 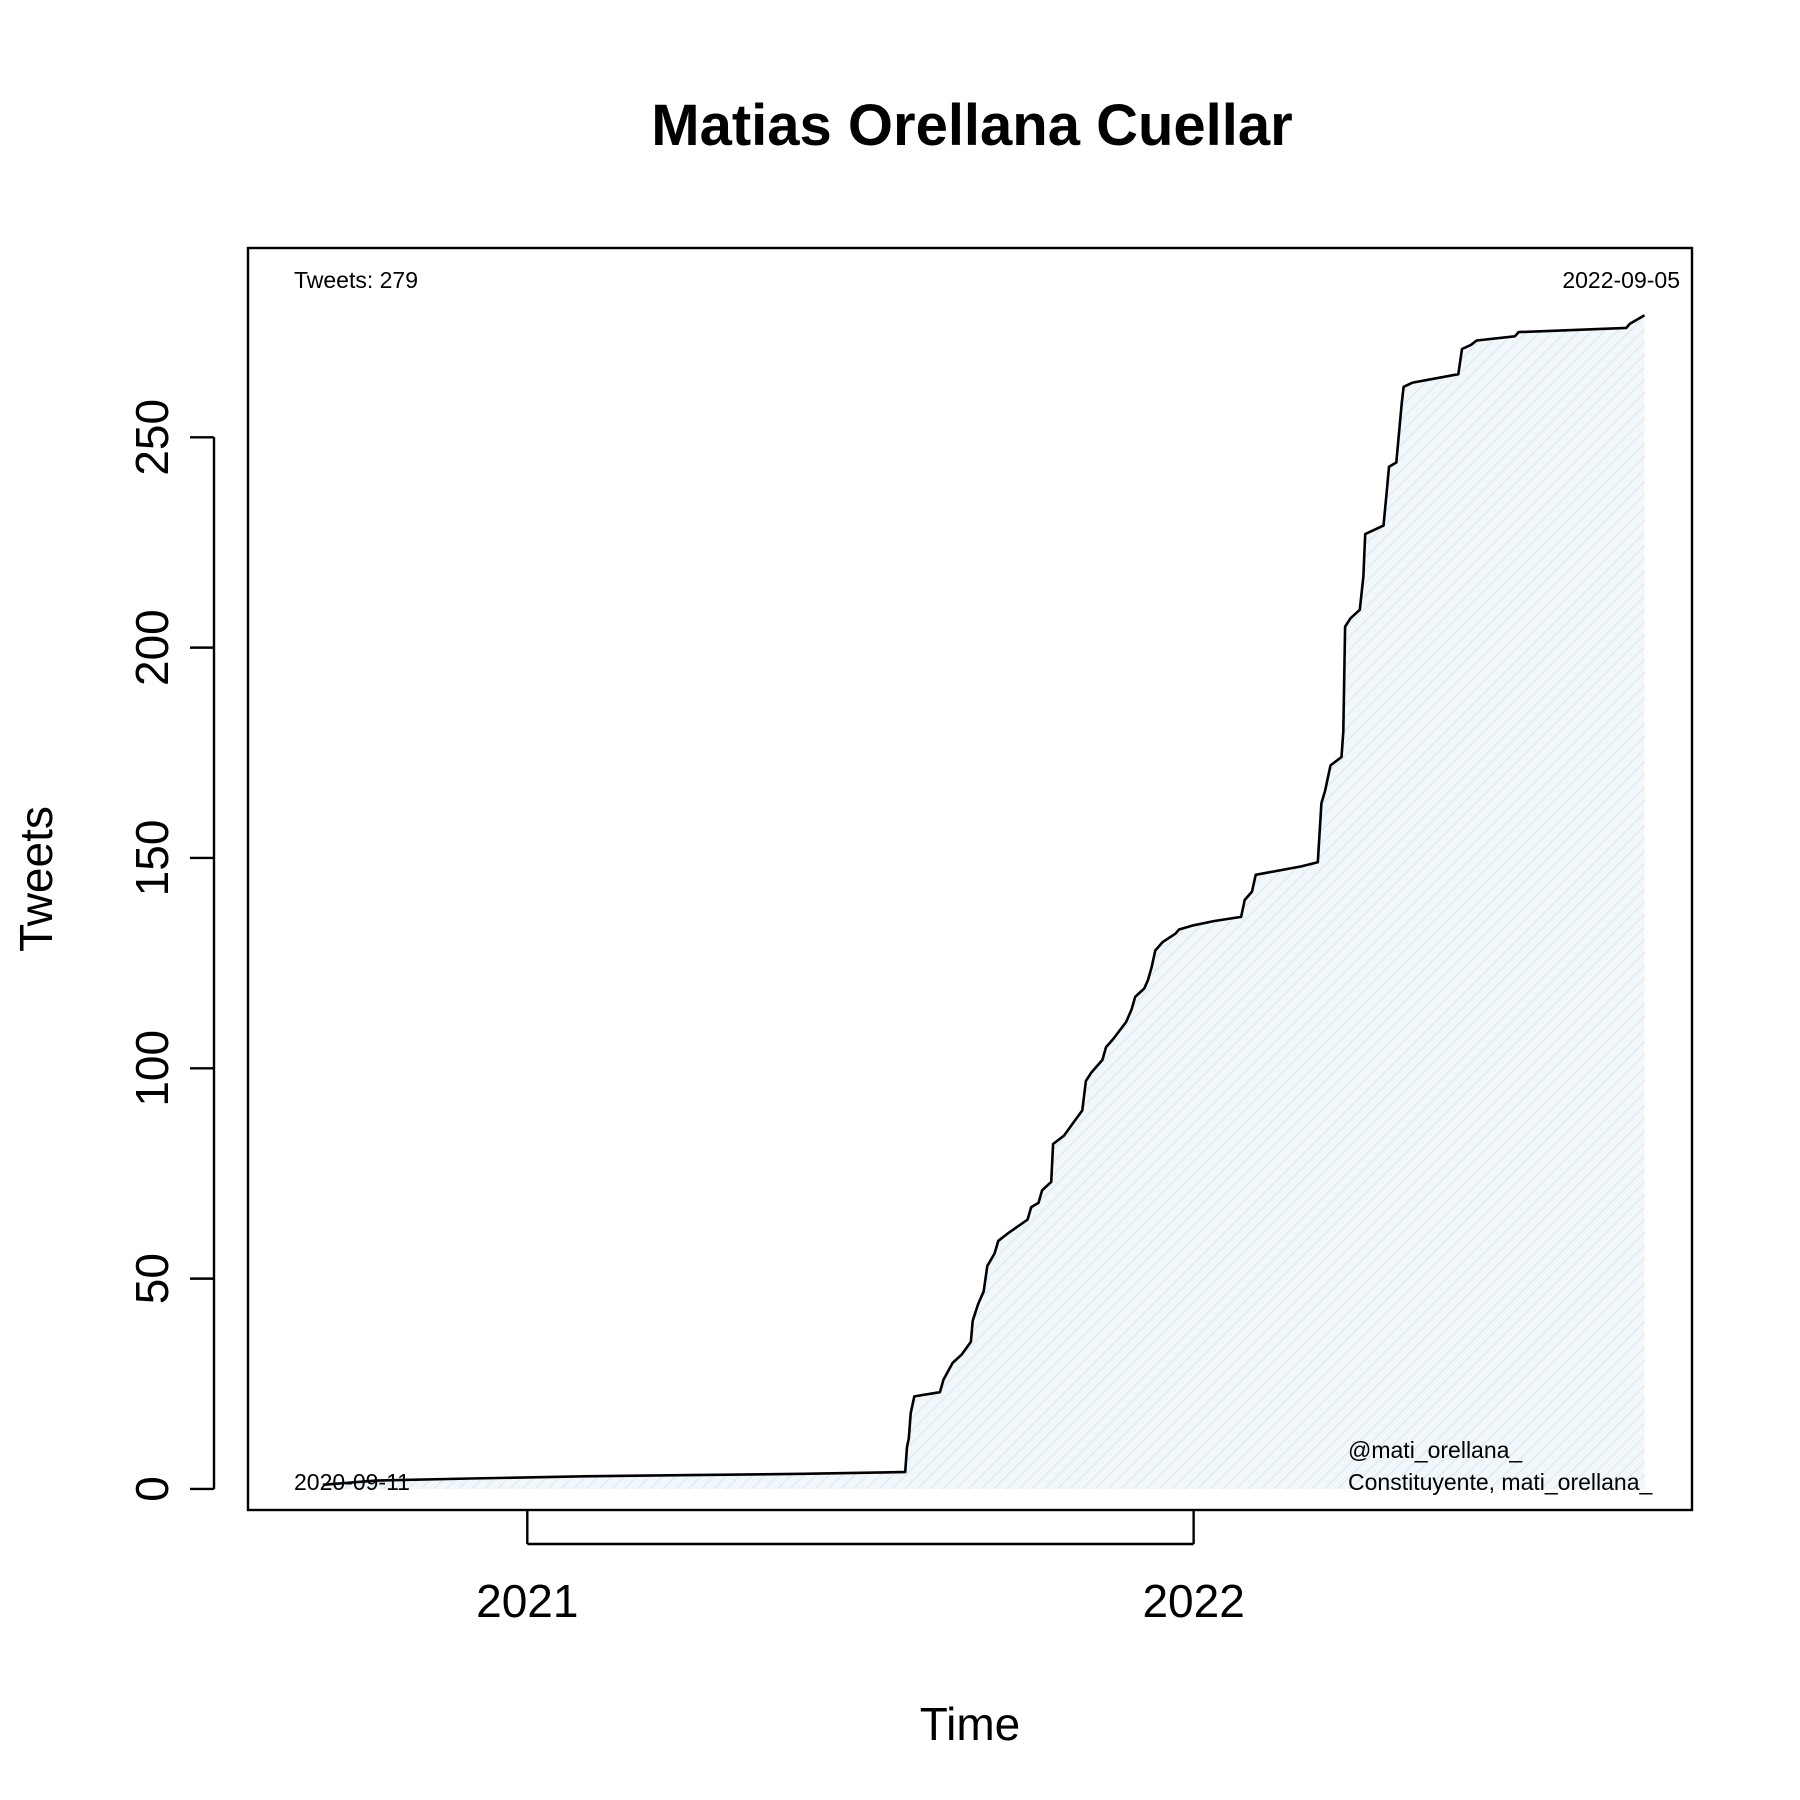 What do you see at coordinates (970, 1724) in the screenshot?
I see `x-axis-label: Time` at bounding box center [970, 1724].